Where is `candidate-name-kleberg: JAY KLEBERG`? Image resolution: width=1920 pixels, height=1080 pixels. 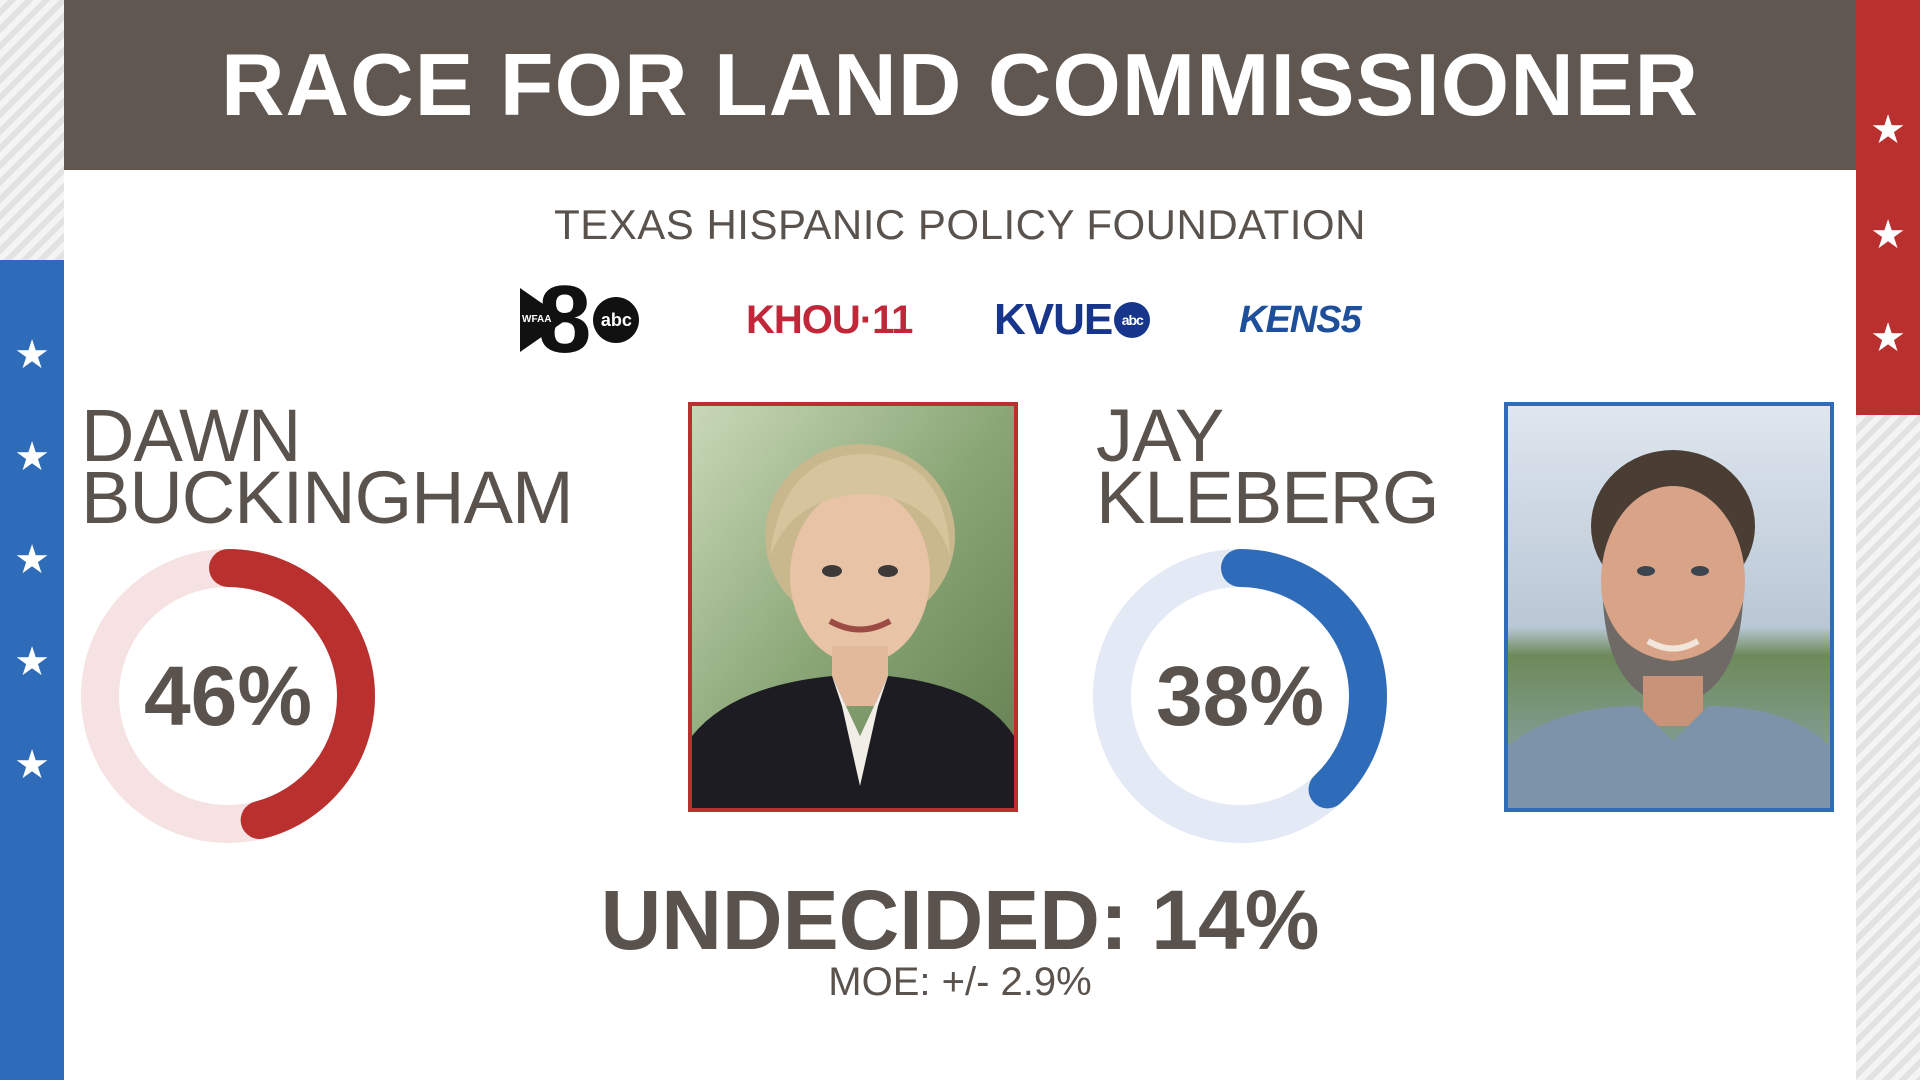
candidate-name-kleberg: JAY KLEBERG is located at coordinates (1268, 466).